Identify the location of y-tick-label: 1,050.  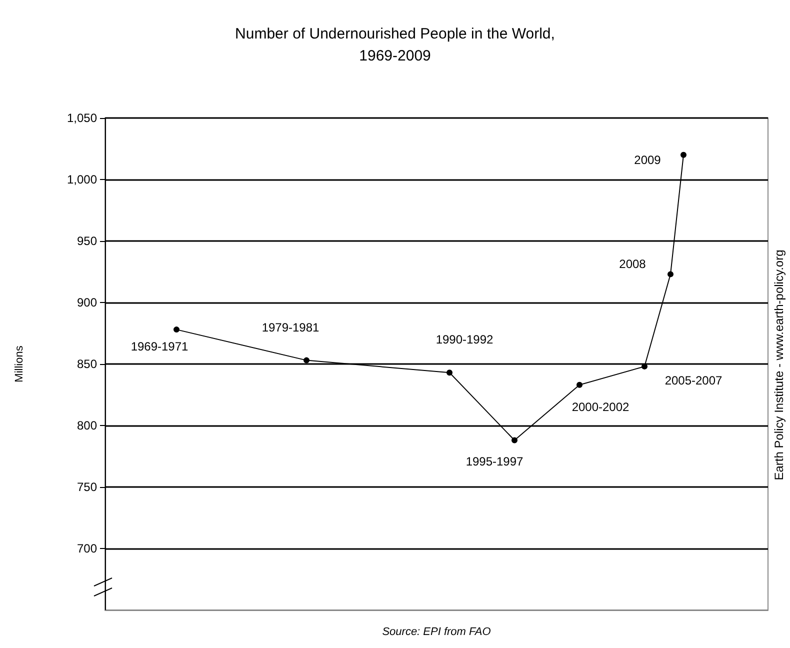
(82, 118).